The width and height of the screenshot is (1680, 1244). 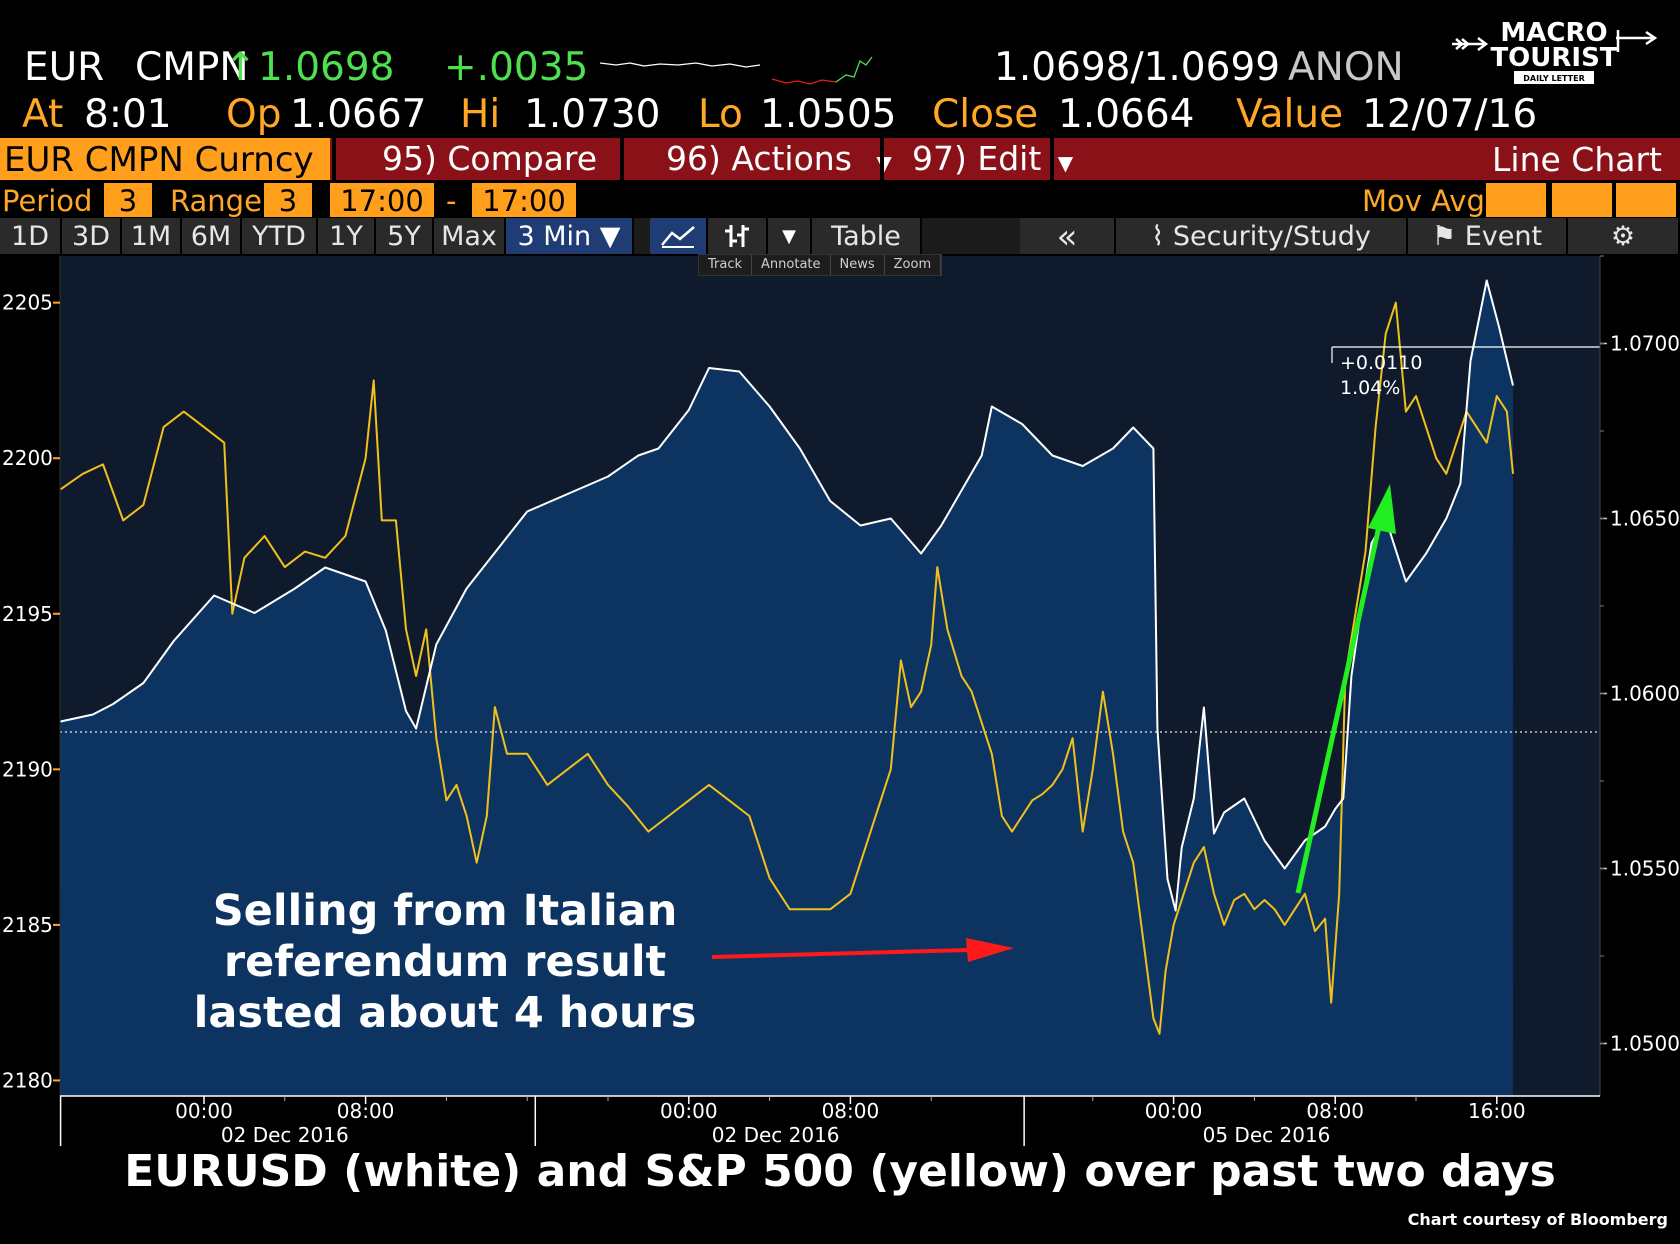 I want to click on high-label: Hi, so click(x=480, y=114).